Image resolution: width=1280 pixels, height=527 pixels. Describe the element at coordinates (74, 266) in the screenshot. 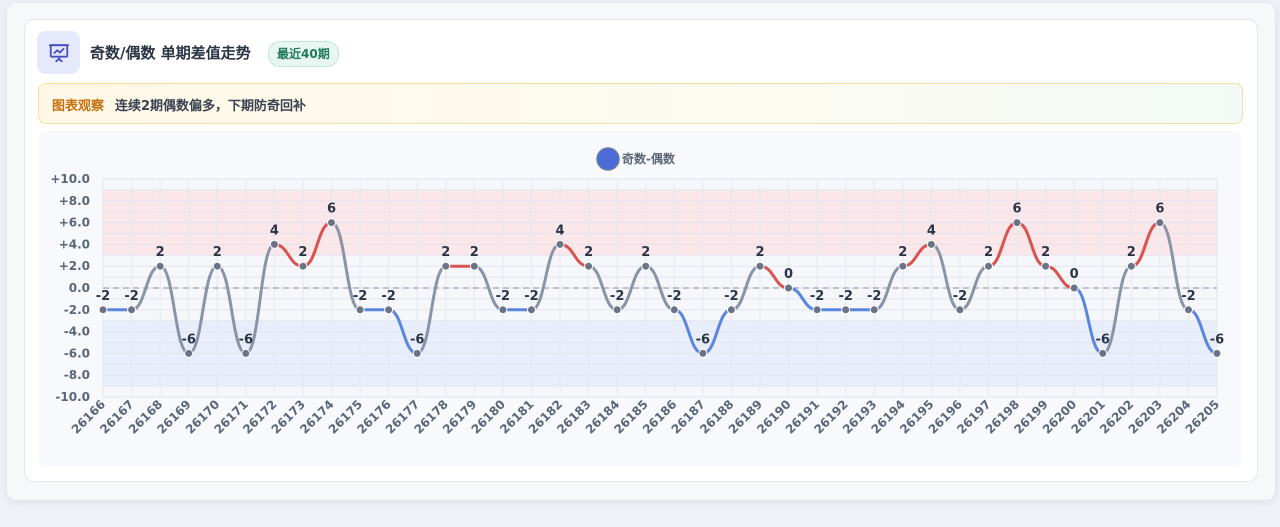

I see `y-tick-label: +2.0` at that location.